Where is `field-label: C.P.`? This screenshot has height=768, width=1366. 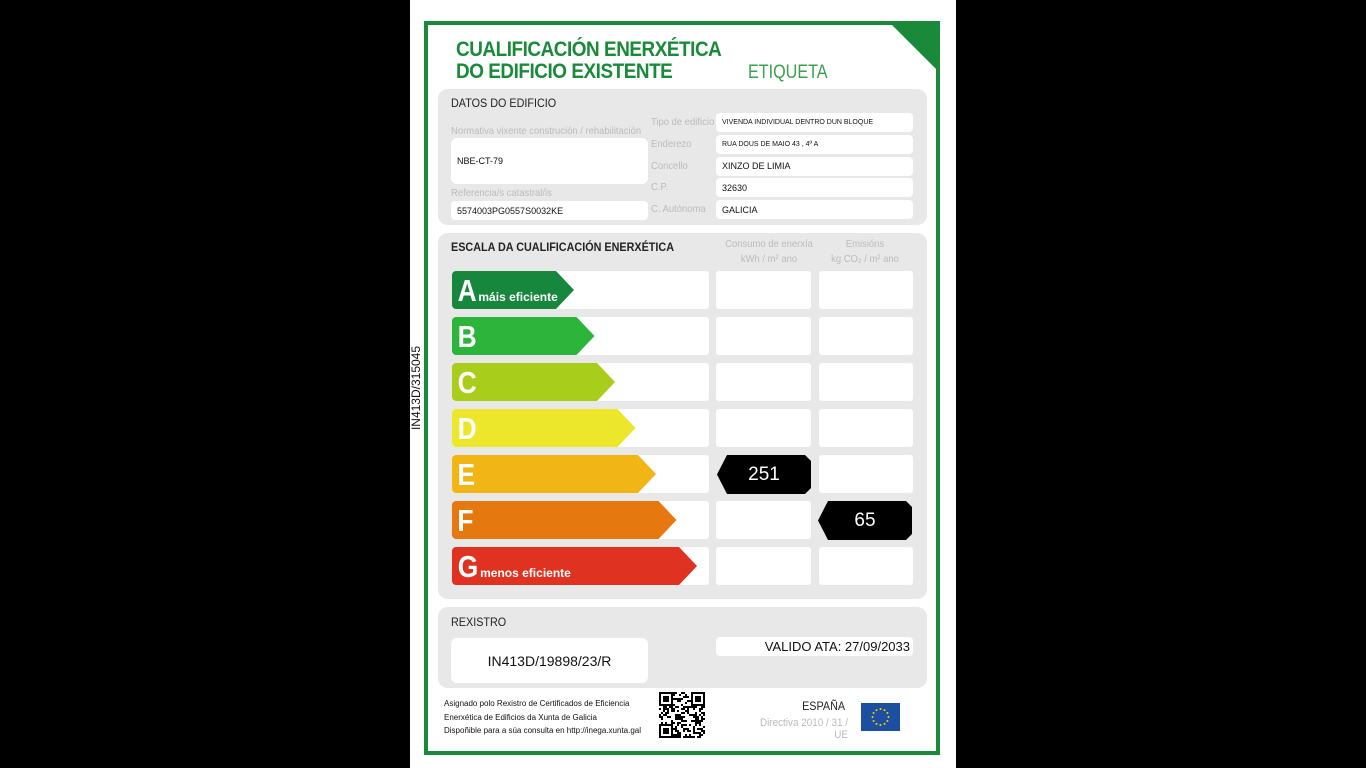 field-label: C.P. is located at coordinates (660, 187).